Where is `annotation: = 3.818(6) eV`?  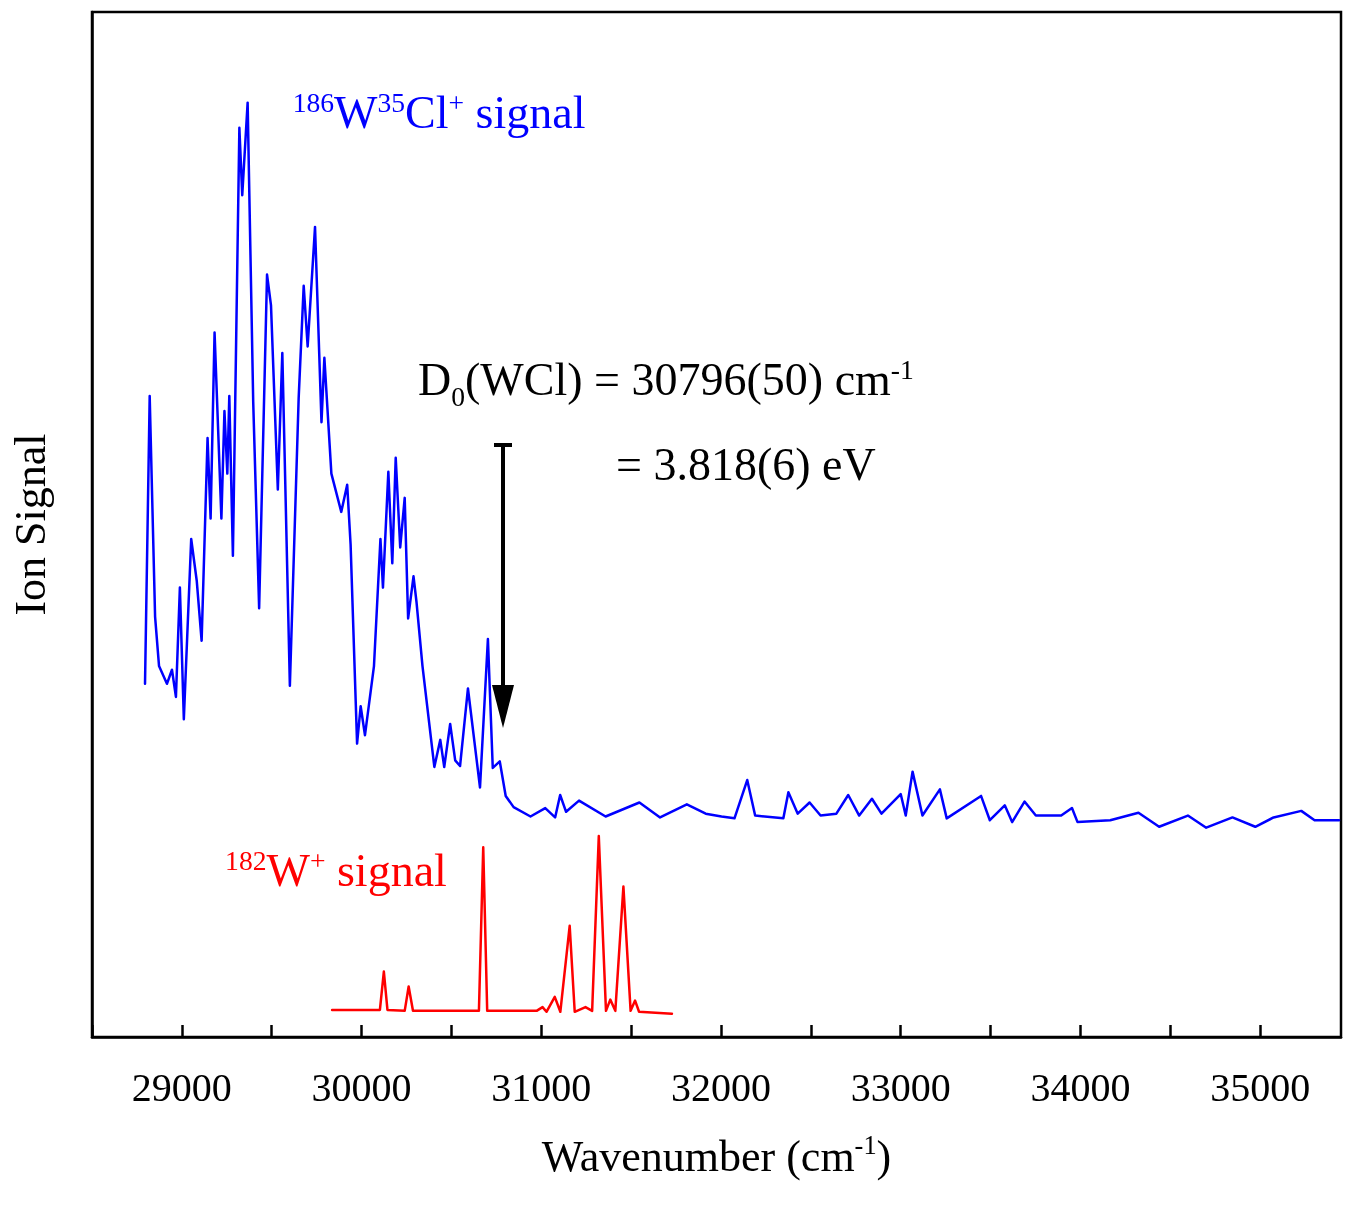
annotation: = 3.818(6) eV is located at coordinates (746, 465).